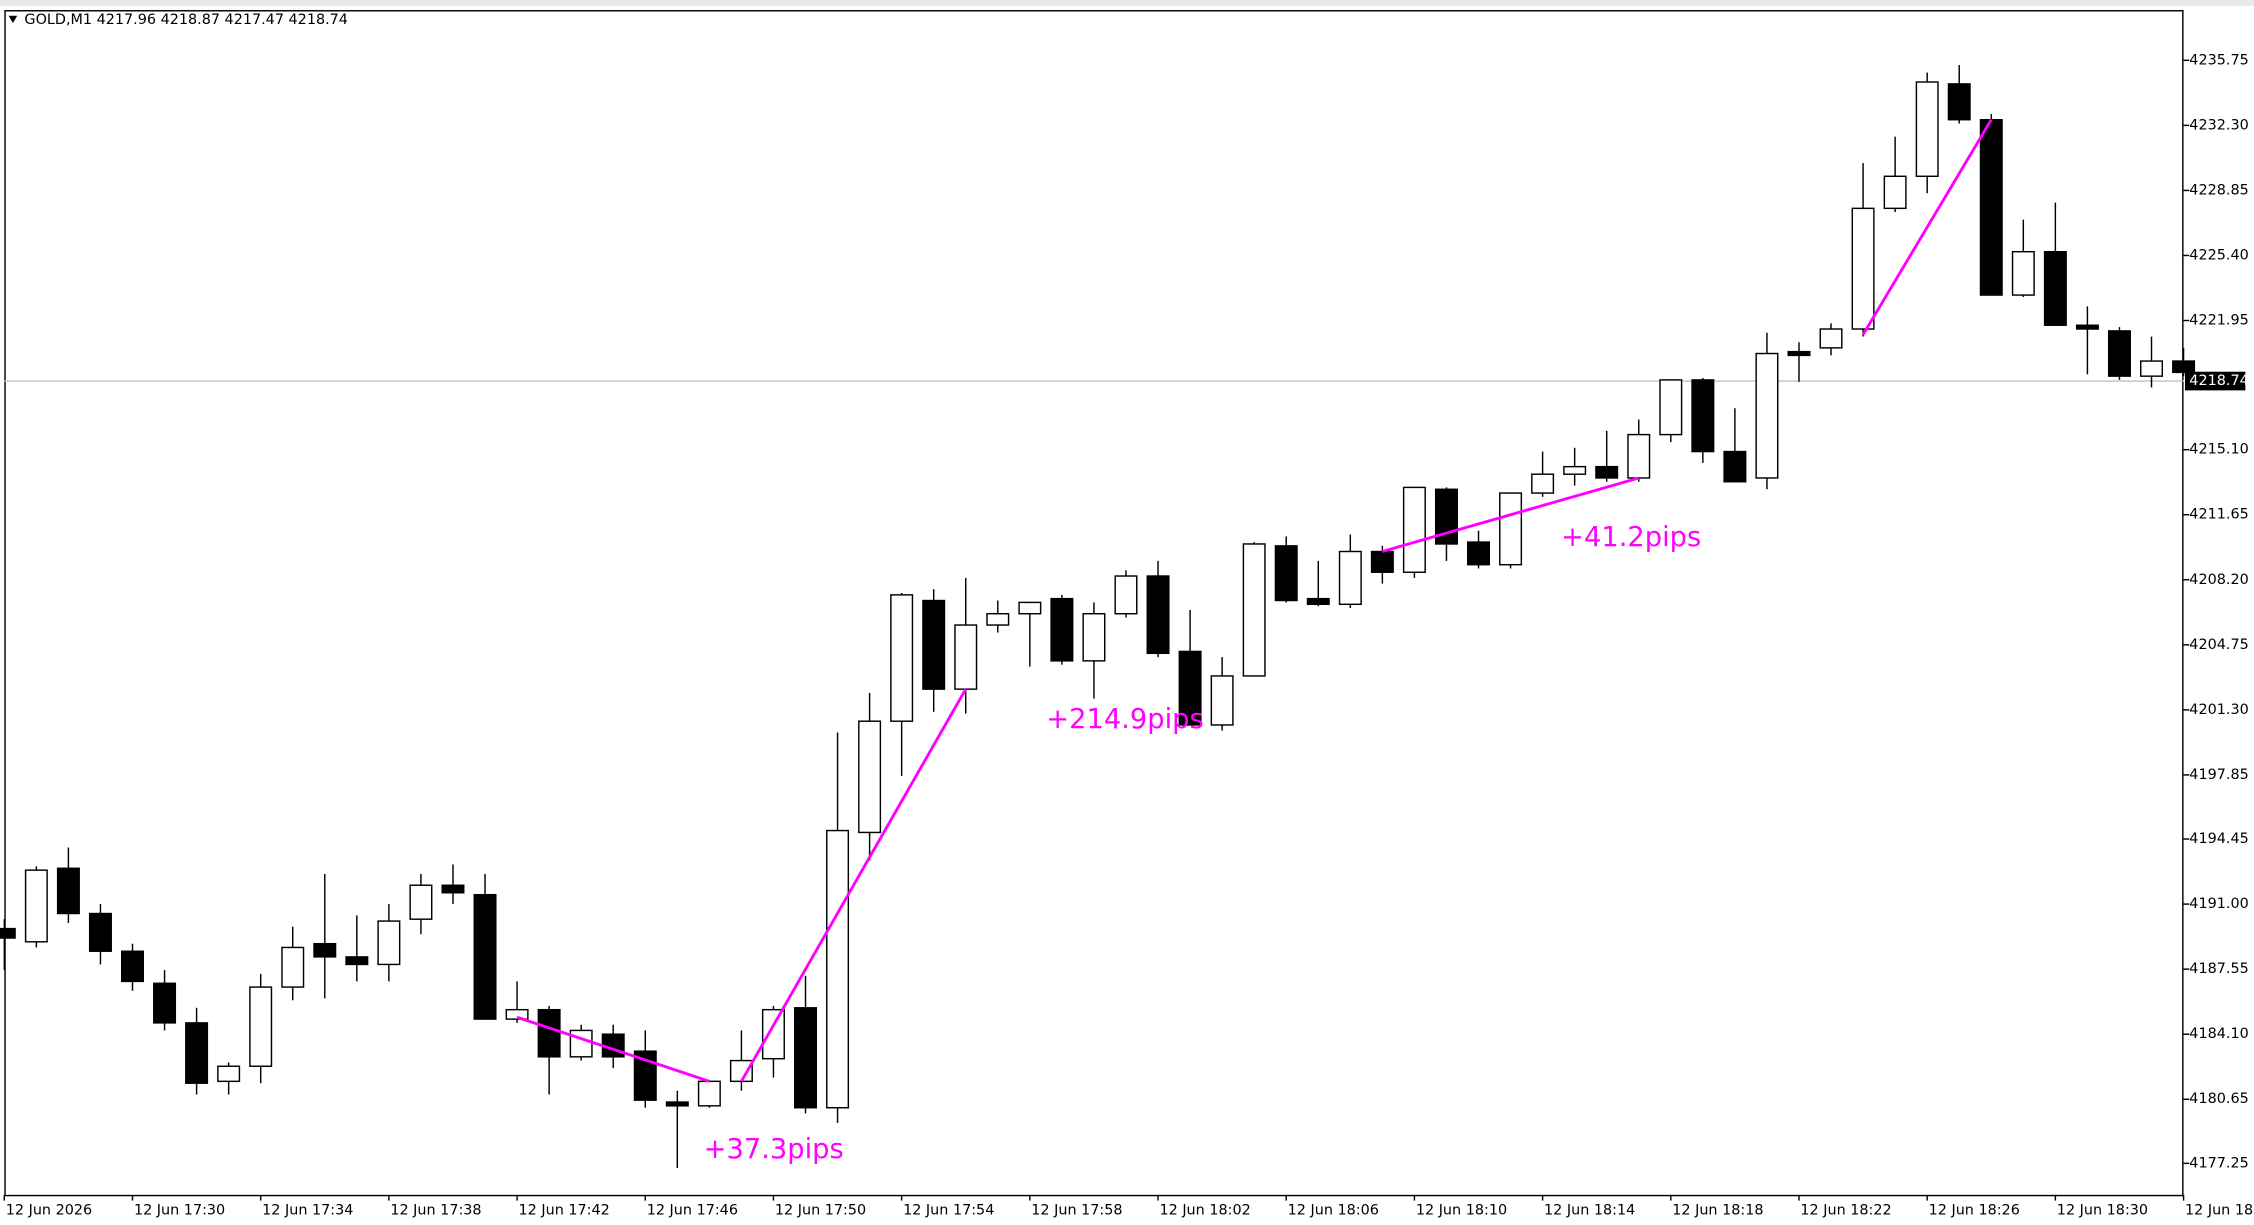 The width and height of the screenshot is (2254, 1225). I want to click on menu-arrow, so click(13, 19).